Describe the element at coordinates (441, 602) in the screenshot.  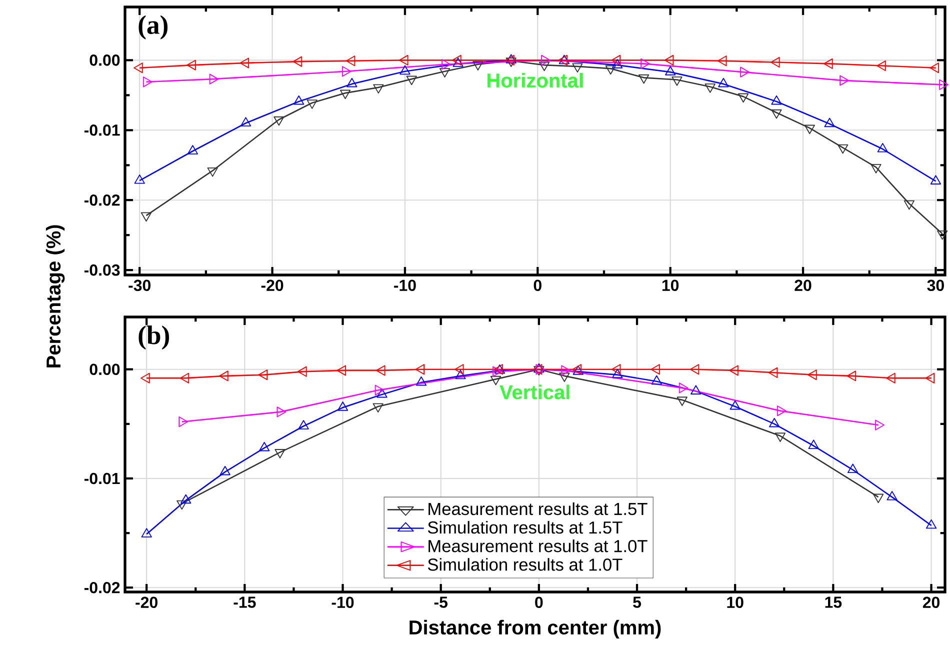
I see `x-tick-label: -5` at that location.